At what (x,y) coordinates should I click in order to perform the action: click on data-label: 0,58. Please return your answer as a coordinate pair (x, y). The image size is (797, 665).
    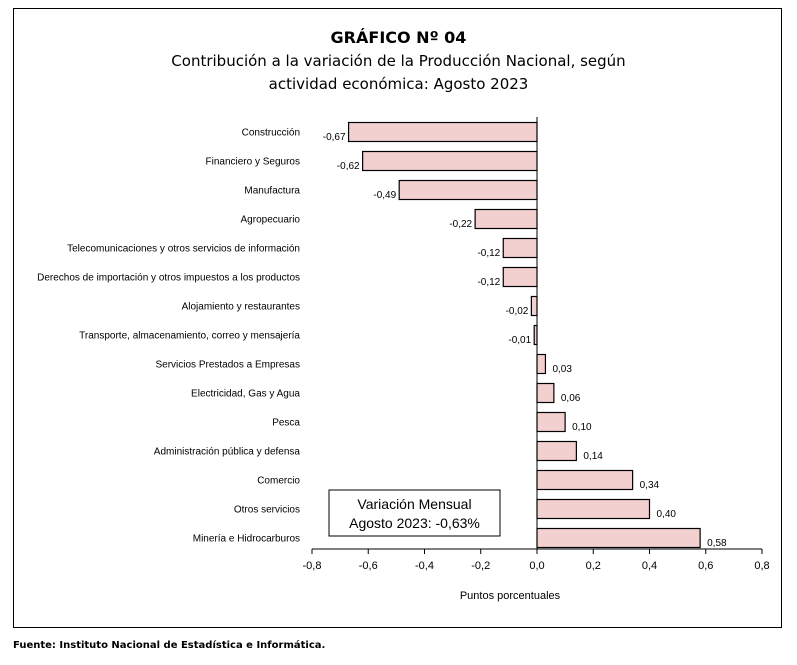
    Looking at the image, I should click on (717, 543).